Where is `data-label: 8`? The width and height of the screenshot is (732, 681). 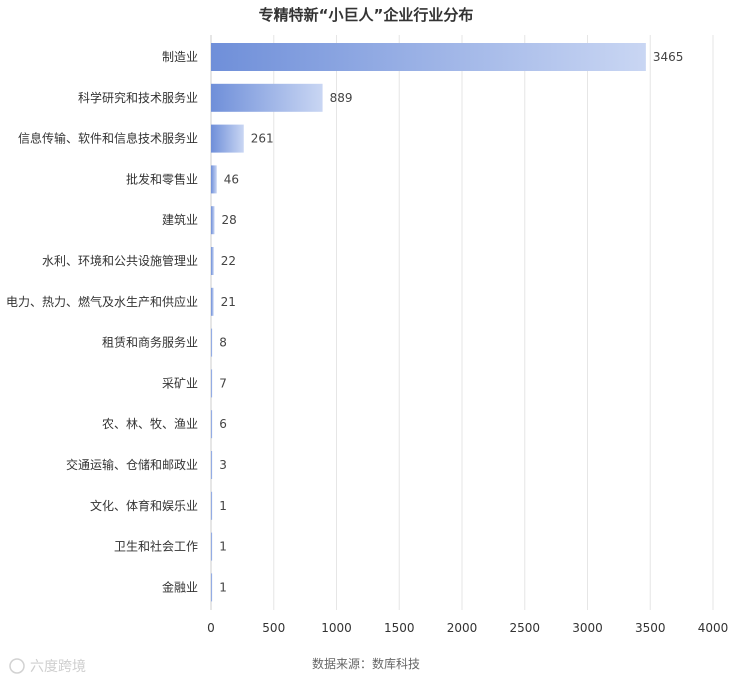 data-label: 8 is located at coordinates (223, 343).